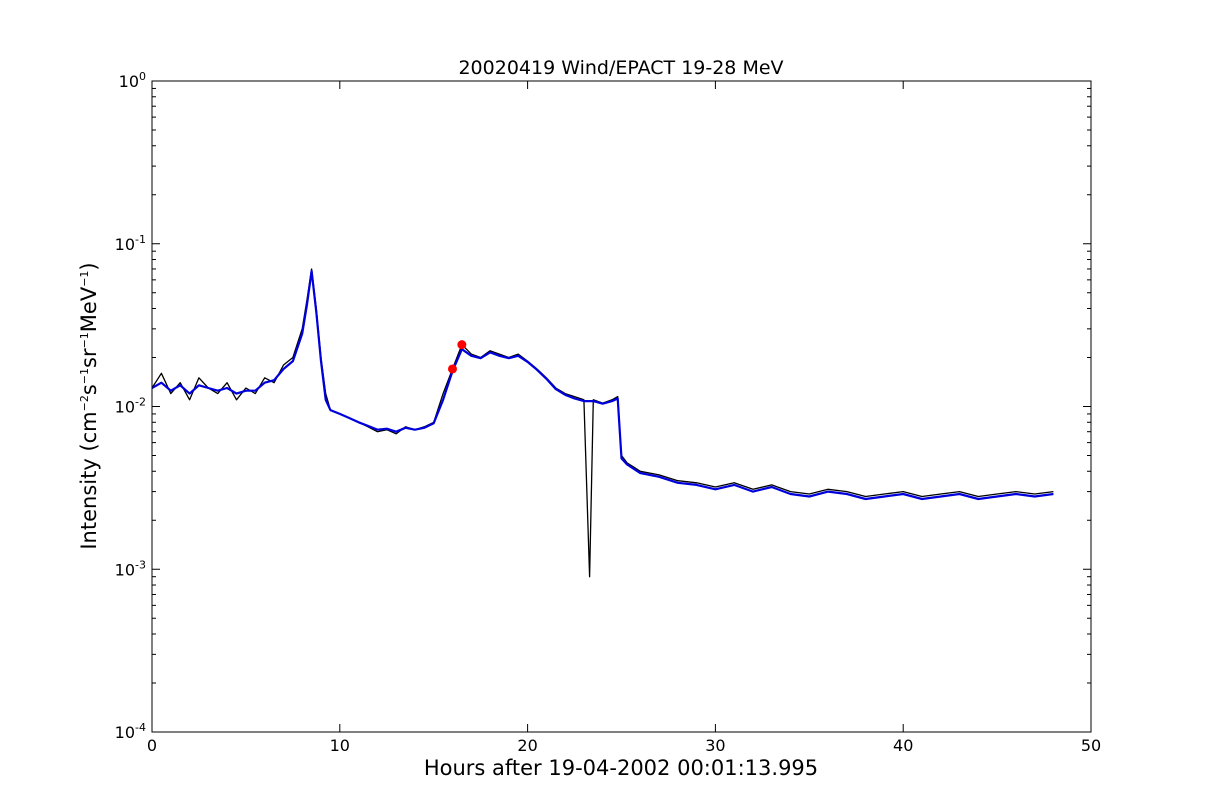 This screenshot has width=1212, height=812. I want to click on x-tick-label: 10, so click(340, 745).